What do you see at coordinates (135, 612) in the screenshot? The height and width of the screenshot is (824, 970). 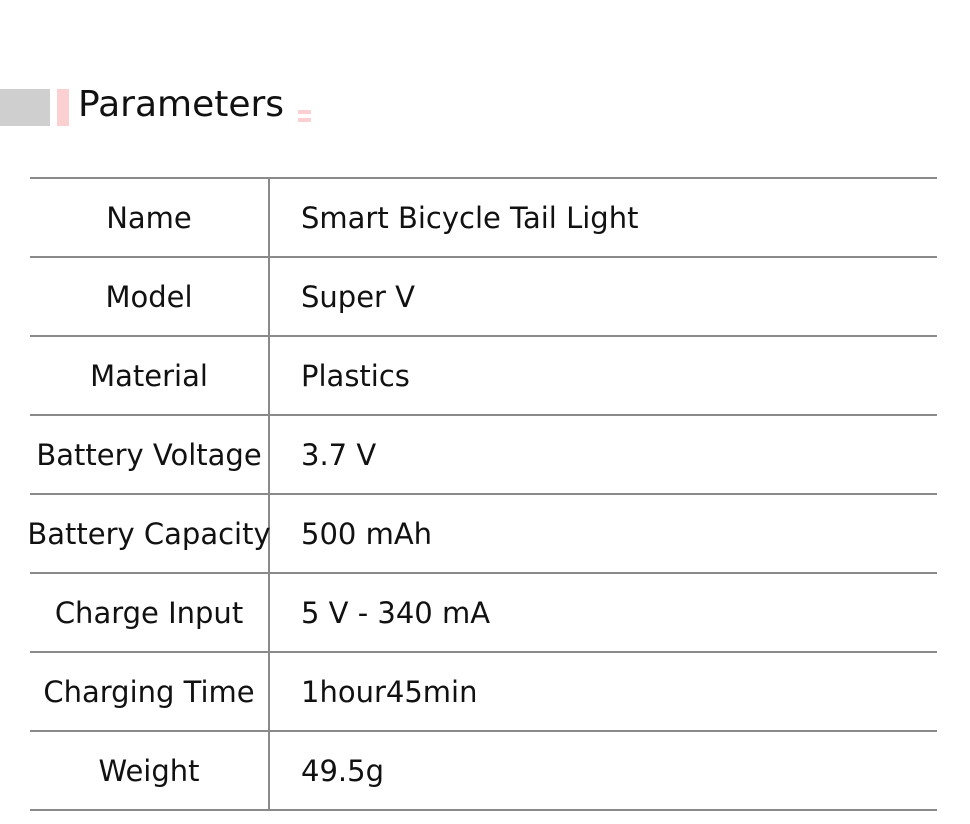 I see `param-label: Charge Input` at bounding box center [135, 612].